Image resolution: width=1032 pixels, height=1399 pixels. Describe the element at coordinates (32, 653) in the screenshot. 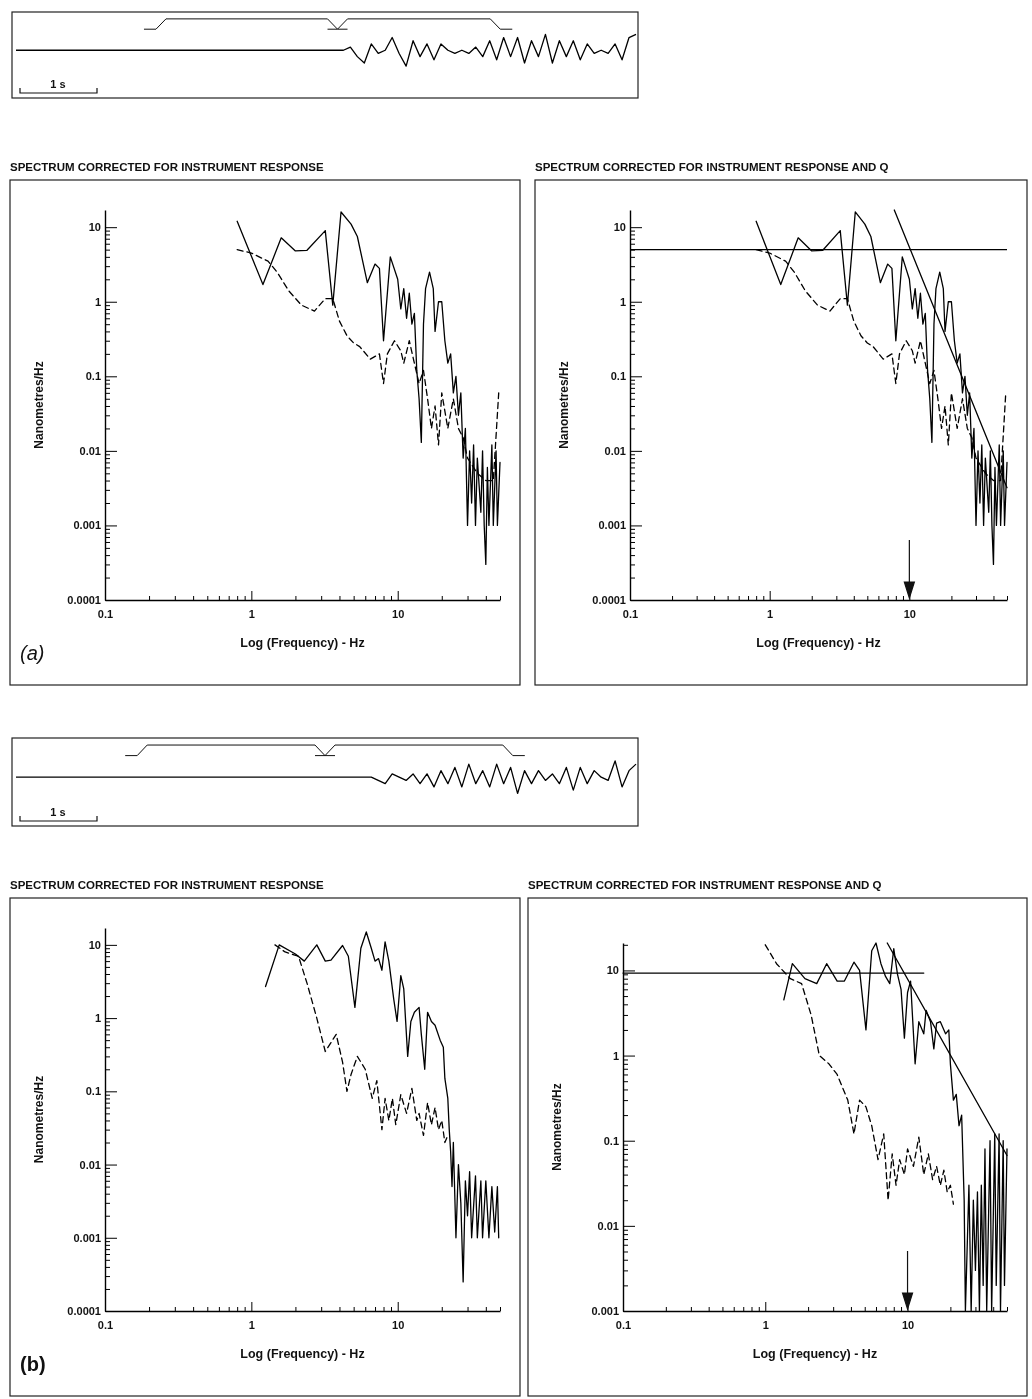

I see `text: (a)` at that location.